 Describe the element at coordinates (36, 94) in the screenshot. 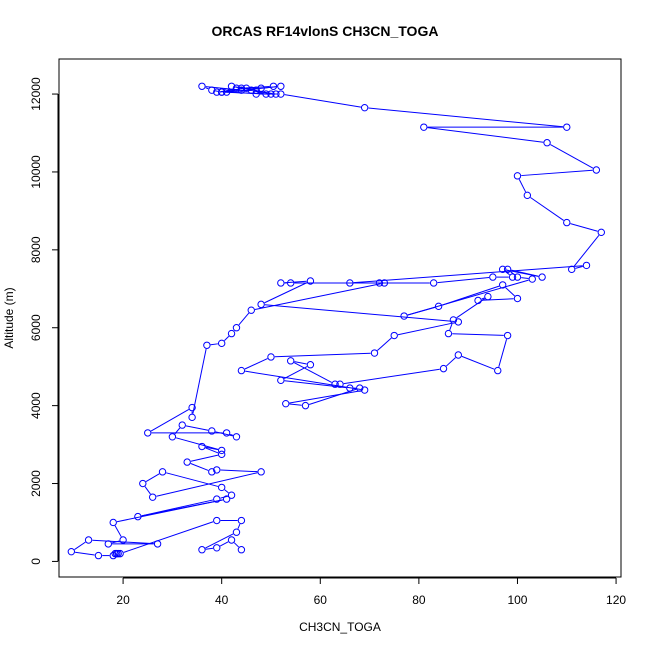

I see `y-tick-label: 12000` at that location.